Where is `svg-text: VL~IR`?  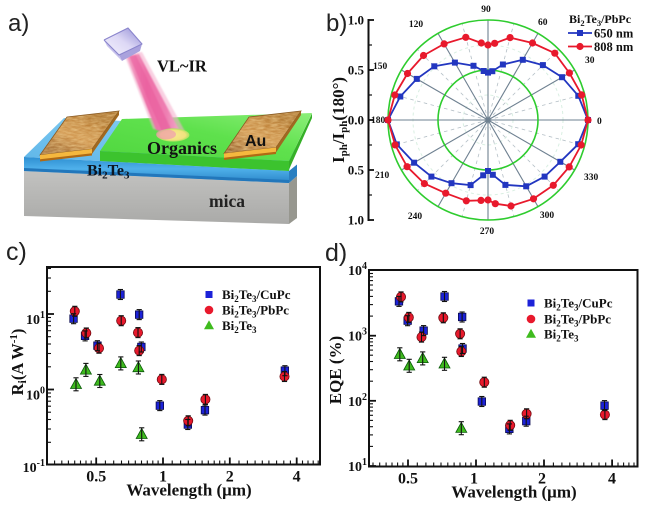
svg-text: VL~IR is located at coordinates (182, 66).